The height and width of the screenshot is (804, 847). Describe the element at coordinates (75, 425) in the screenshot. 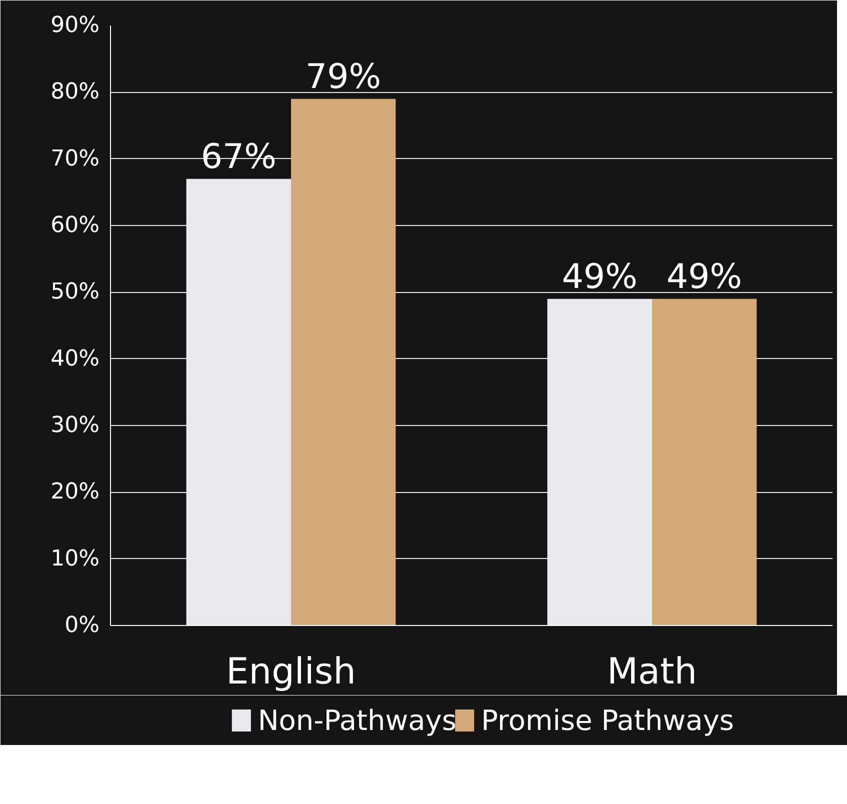

I see `y-tick-label: 30%` at that location.